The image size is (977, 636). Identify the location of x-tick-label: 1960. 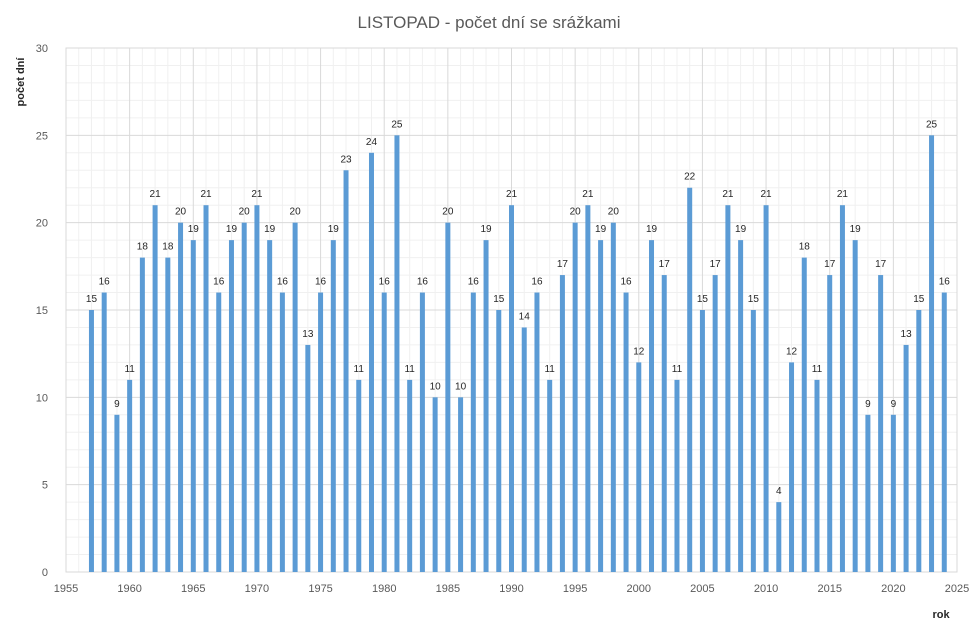
(129, 589).